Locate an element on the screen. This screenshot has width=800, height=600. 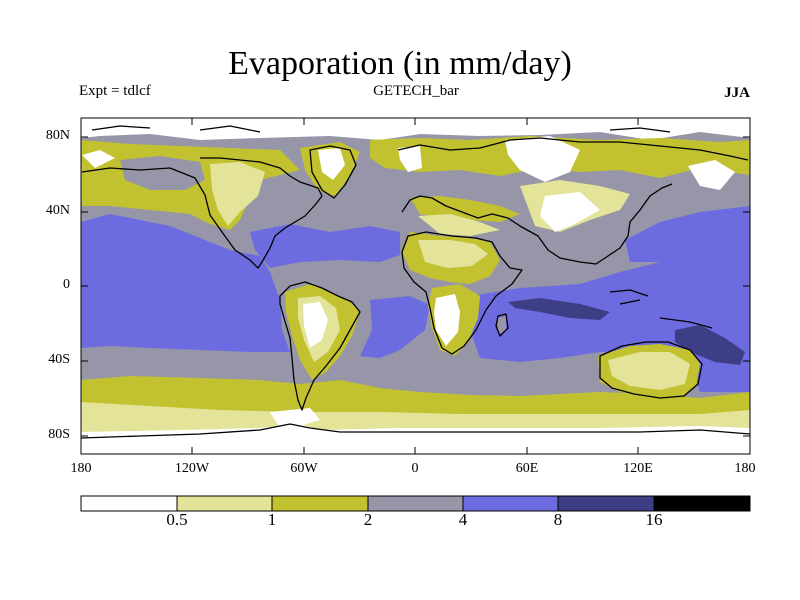
coast-australia is located at coordinates (651, 370).